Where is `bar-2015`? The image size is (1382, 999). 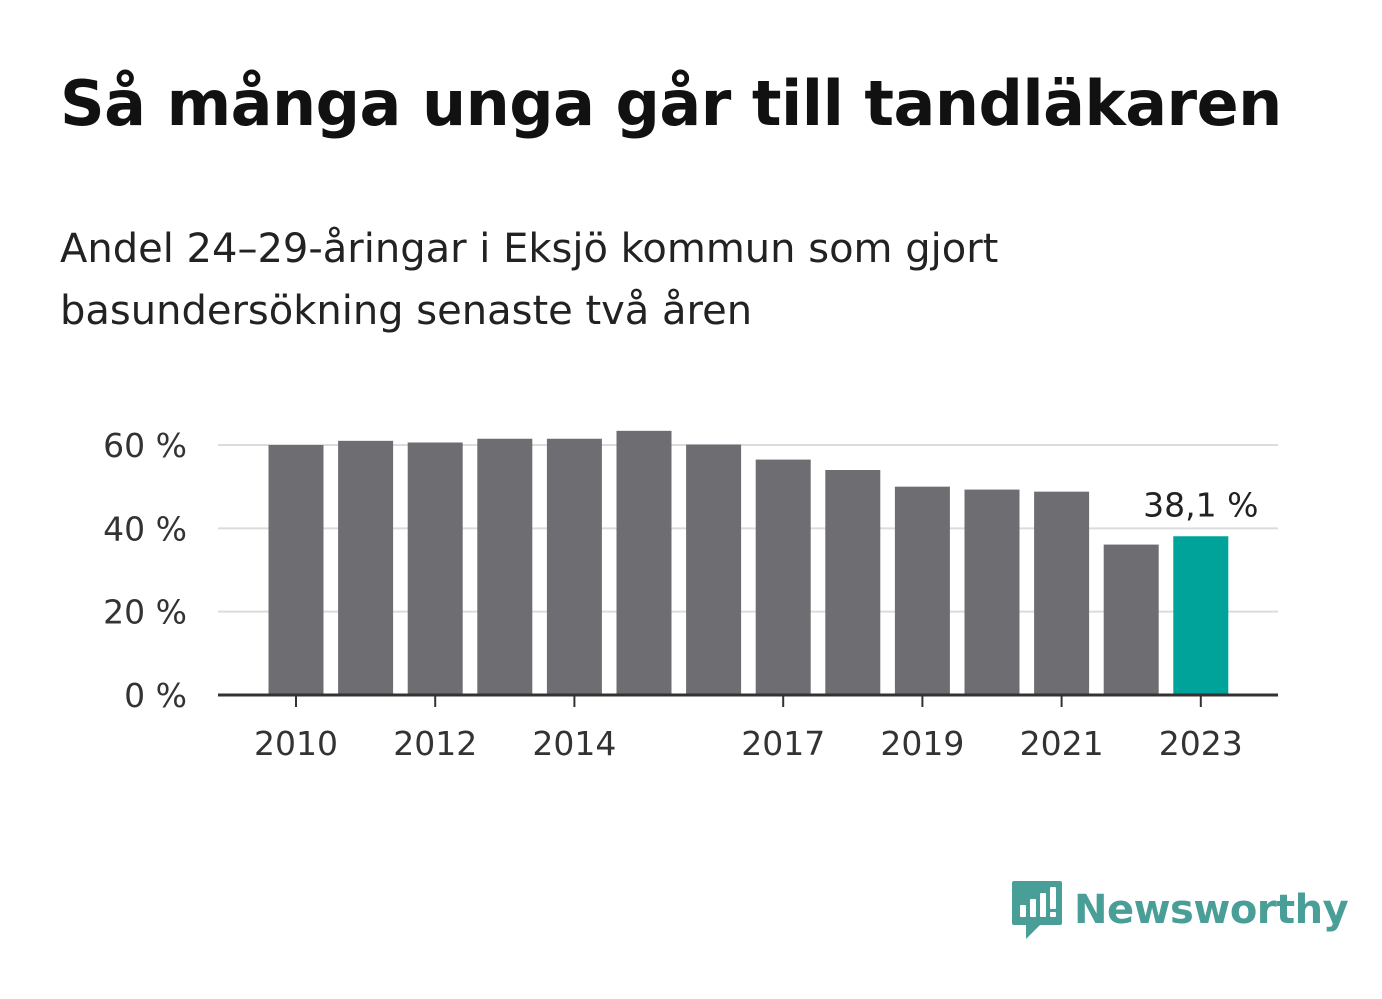
bar-2015 is located at coordinates (644, 562).